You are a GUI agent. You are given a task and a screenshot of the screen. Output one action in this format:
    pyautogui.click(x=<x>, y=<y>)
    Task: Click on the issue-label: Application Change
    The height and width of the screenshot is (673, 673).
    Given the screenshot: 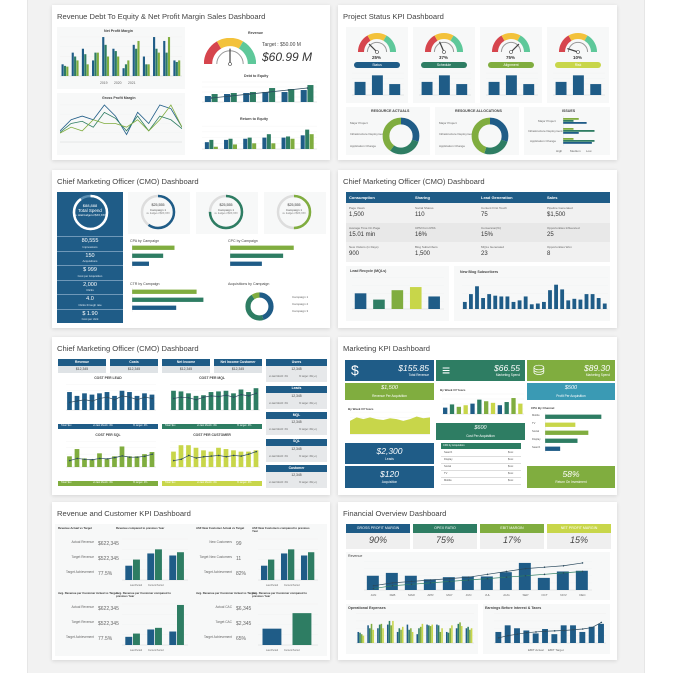 What is the action you would take?
    pyautogui.click(x=543, y=141)
    